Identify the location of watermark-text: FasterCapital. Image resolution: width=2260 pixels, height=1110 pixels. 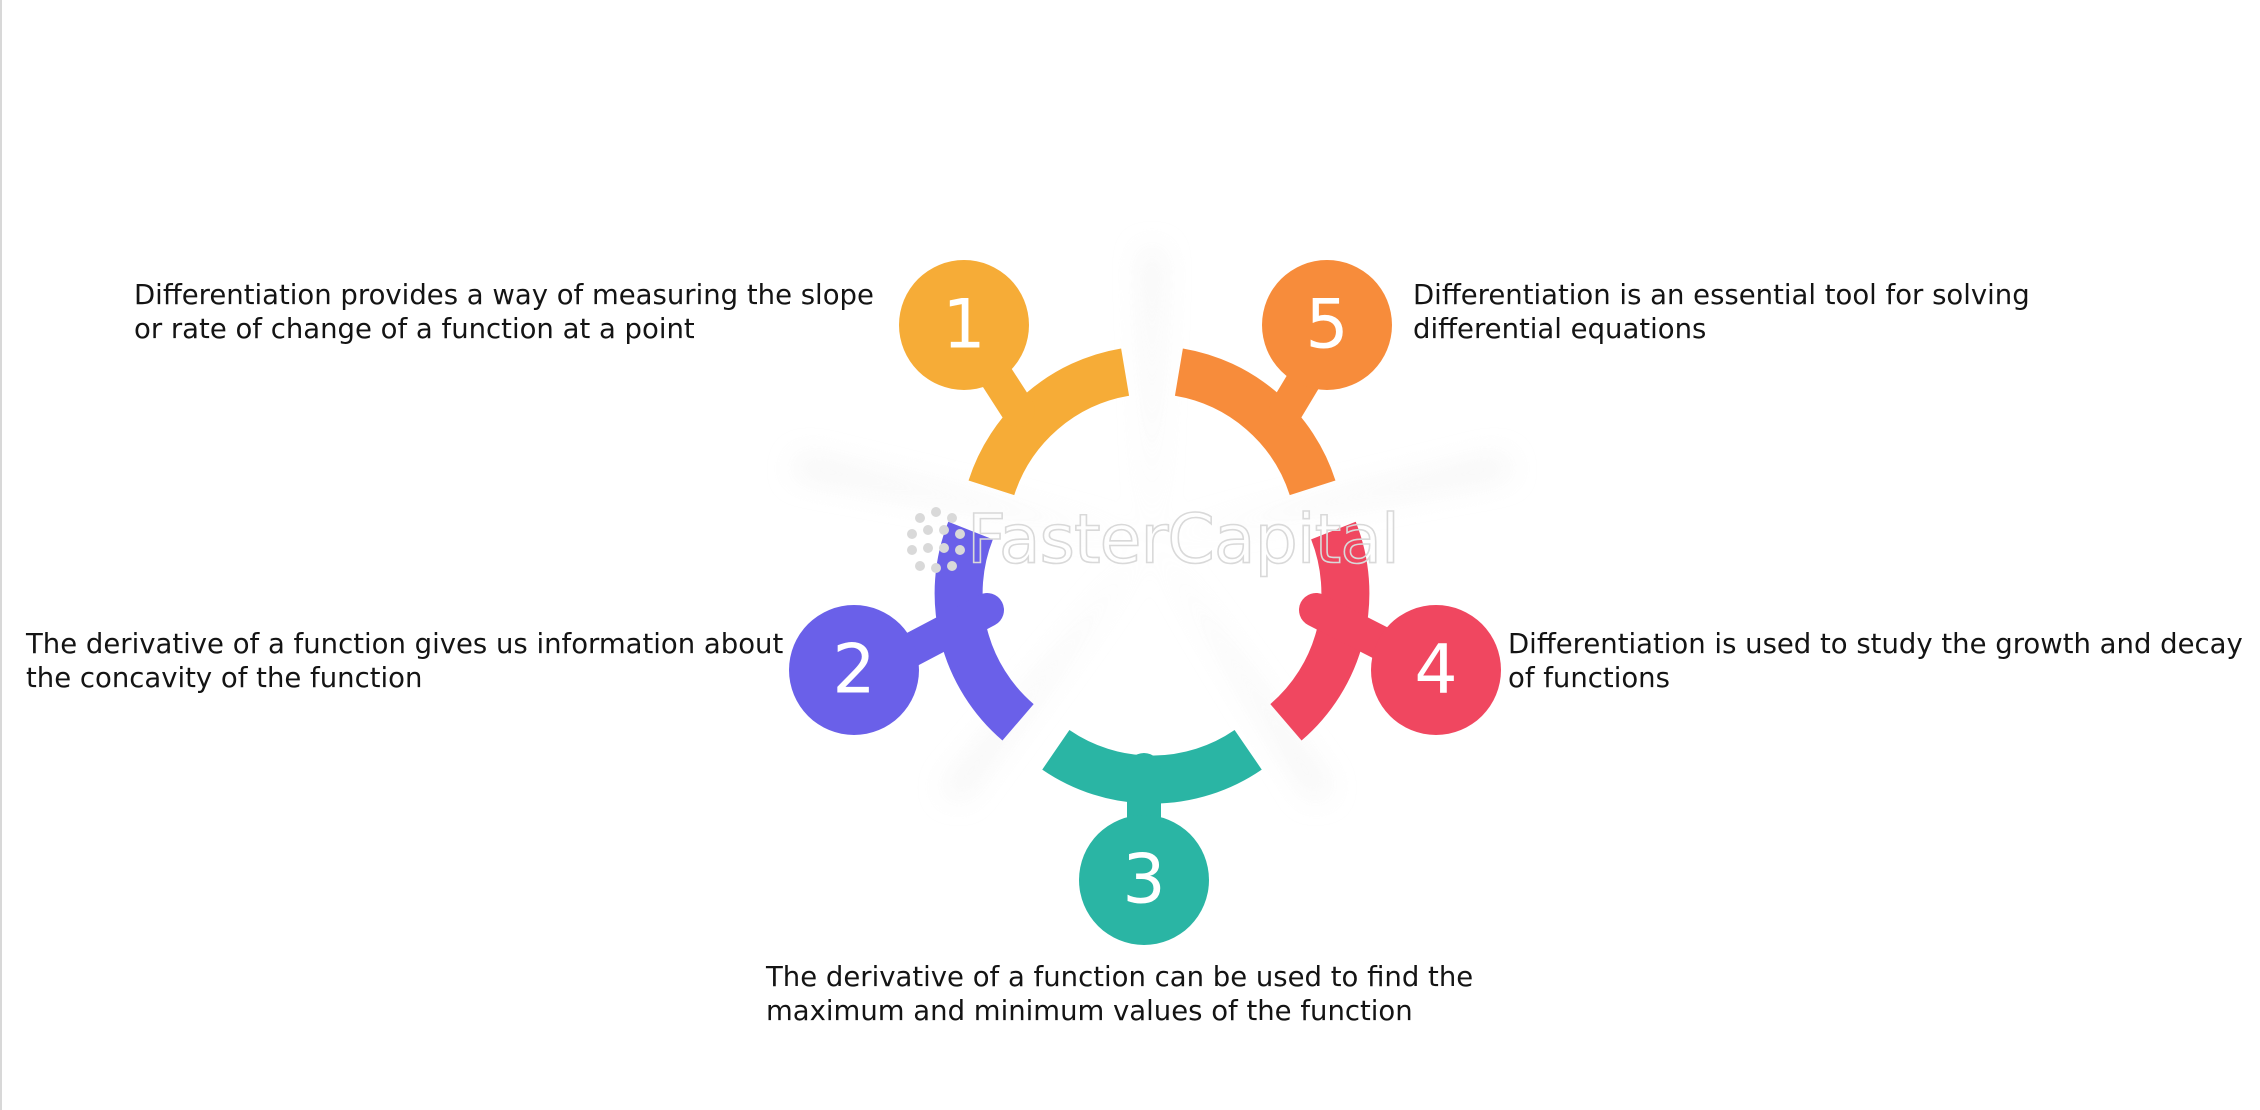
(1183, 540).